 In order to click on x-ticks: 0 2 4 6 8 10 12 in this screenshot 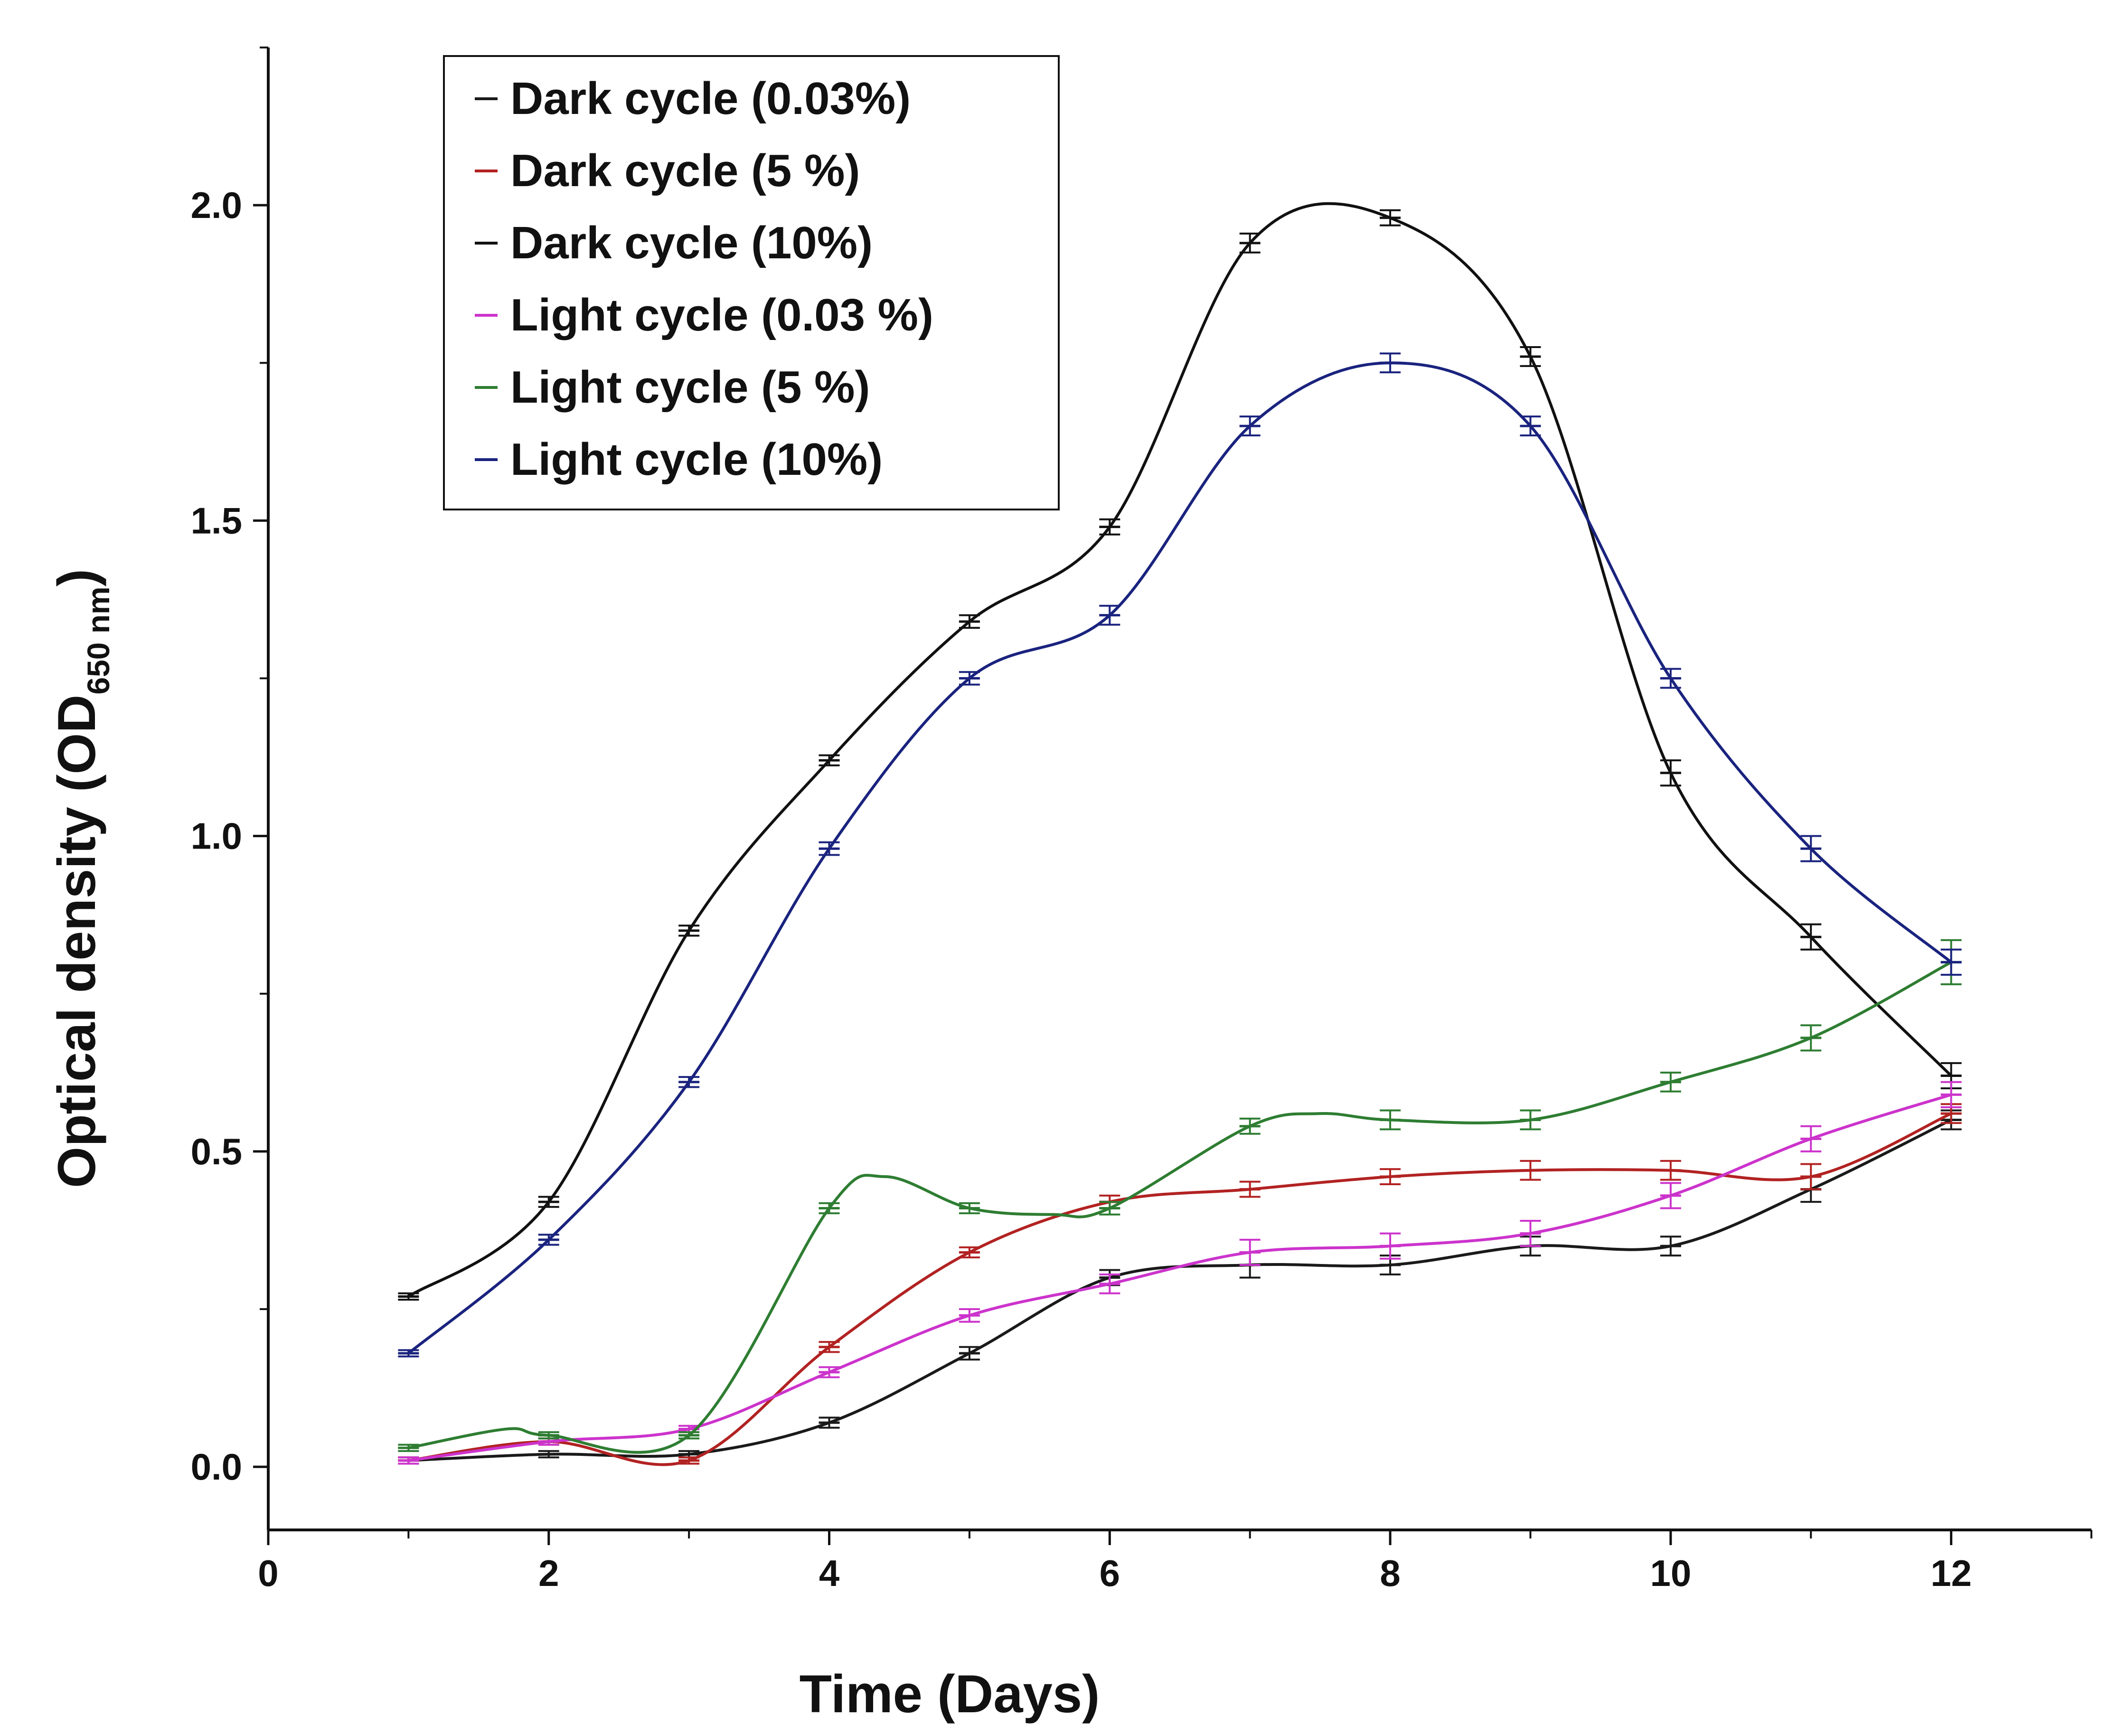, I will do `click(1175, 1562)`.